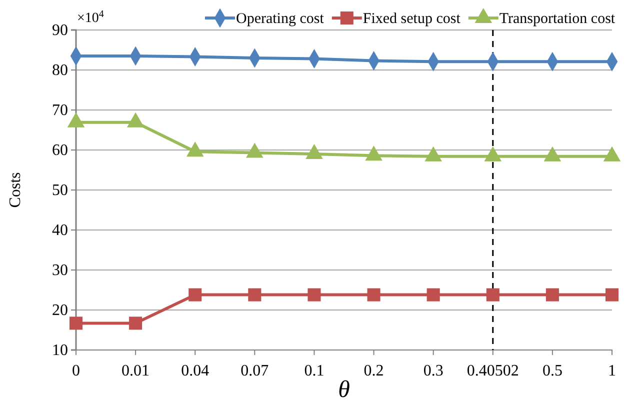 The width and height of the screenshot is (634, 405). I want to click on x-tick-label: 0.5, so click(552, 371).